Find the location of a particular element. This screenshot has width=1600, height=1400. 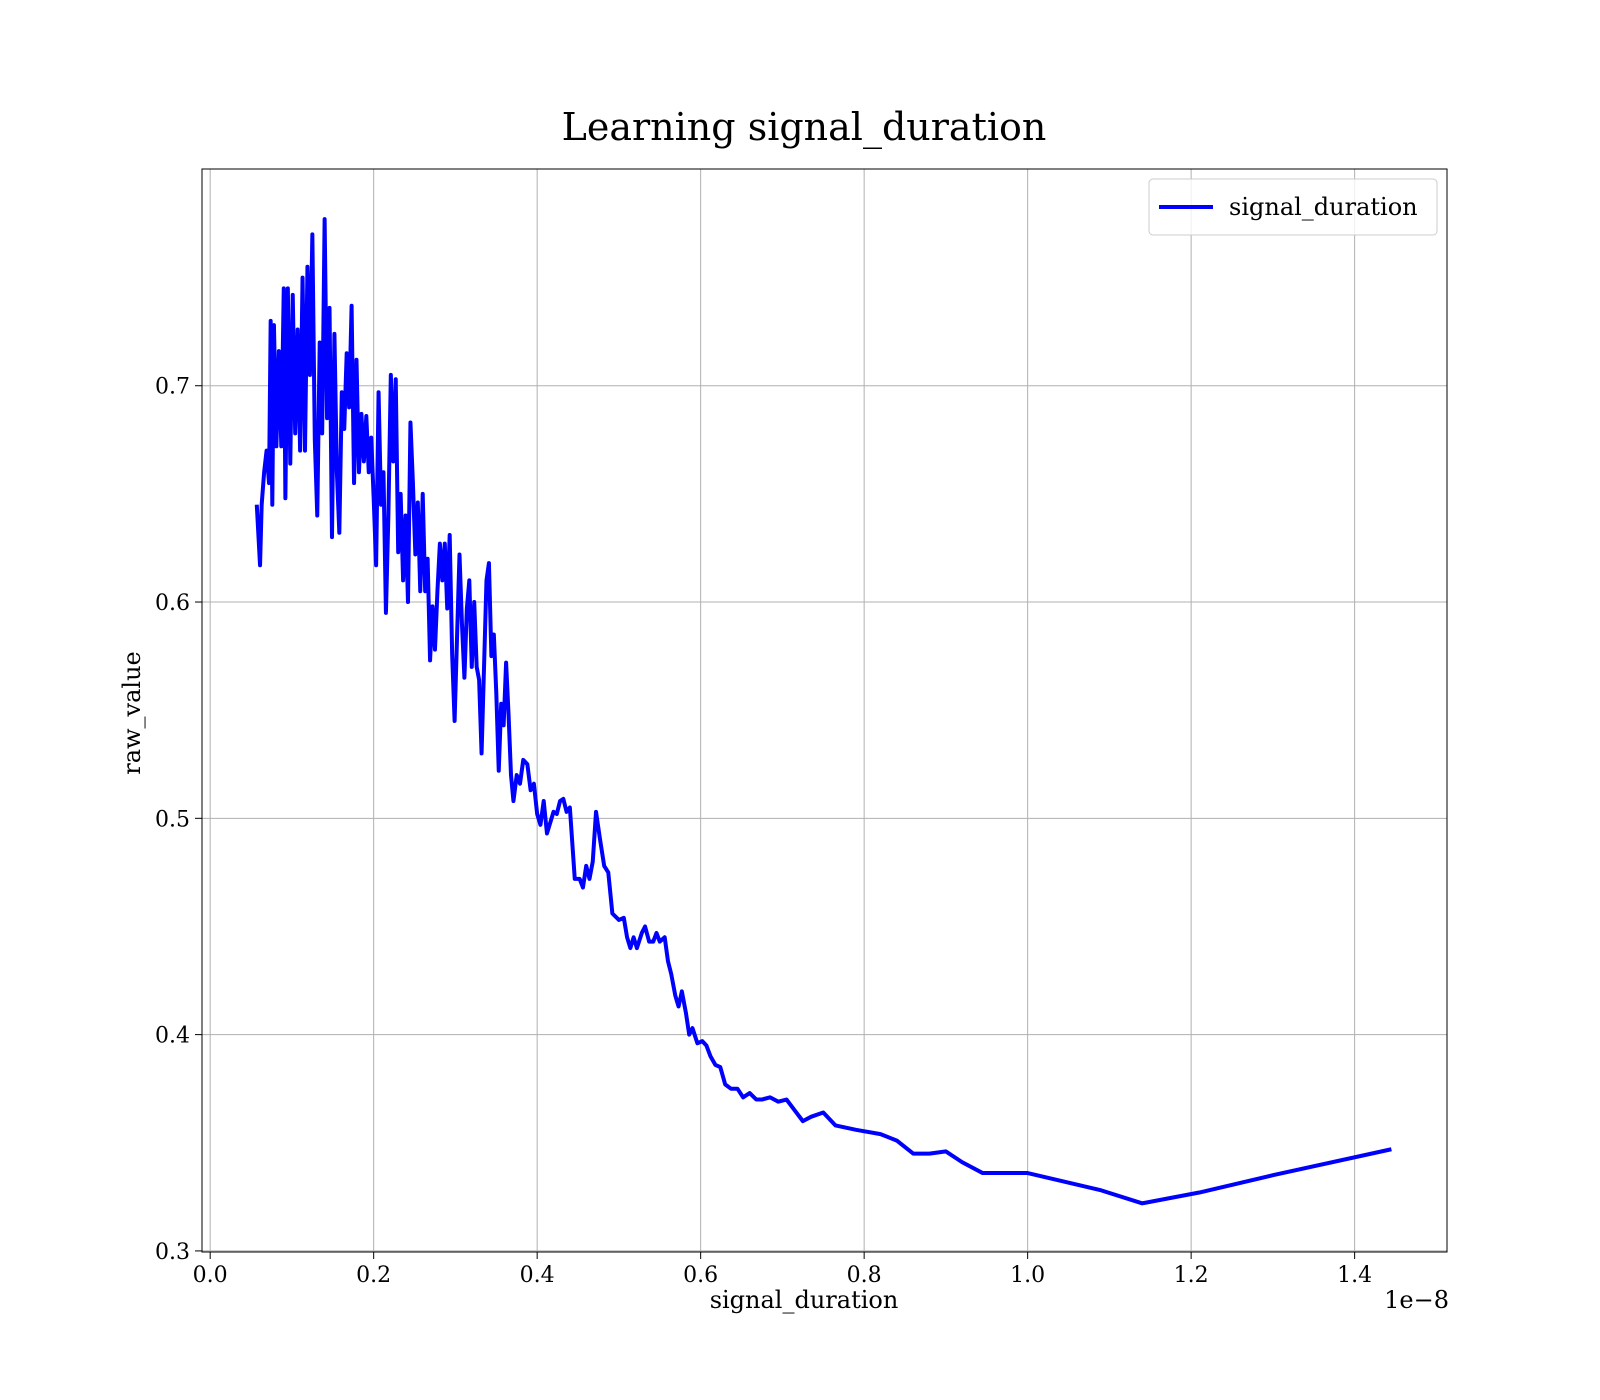

y-axis-label: raw_value is located at coordinates (132, 713).